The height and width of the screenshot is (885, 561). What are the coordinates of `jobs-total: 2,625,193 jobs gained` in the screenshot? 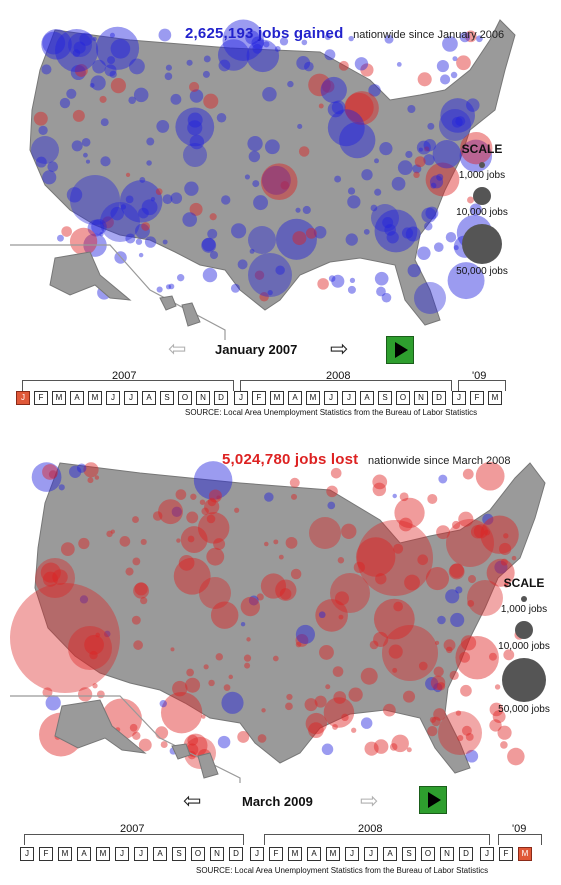 It's located at (264, 33).